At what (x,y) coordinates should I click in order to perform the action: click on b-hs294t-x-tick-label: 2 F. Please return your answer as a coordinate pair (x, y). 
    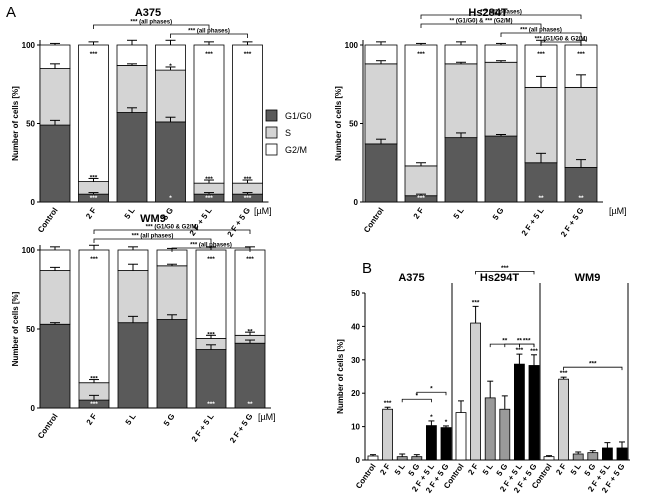
    Looking at the image, I should click on (473, 469).